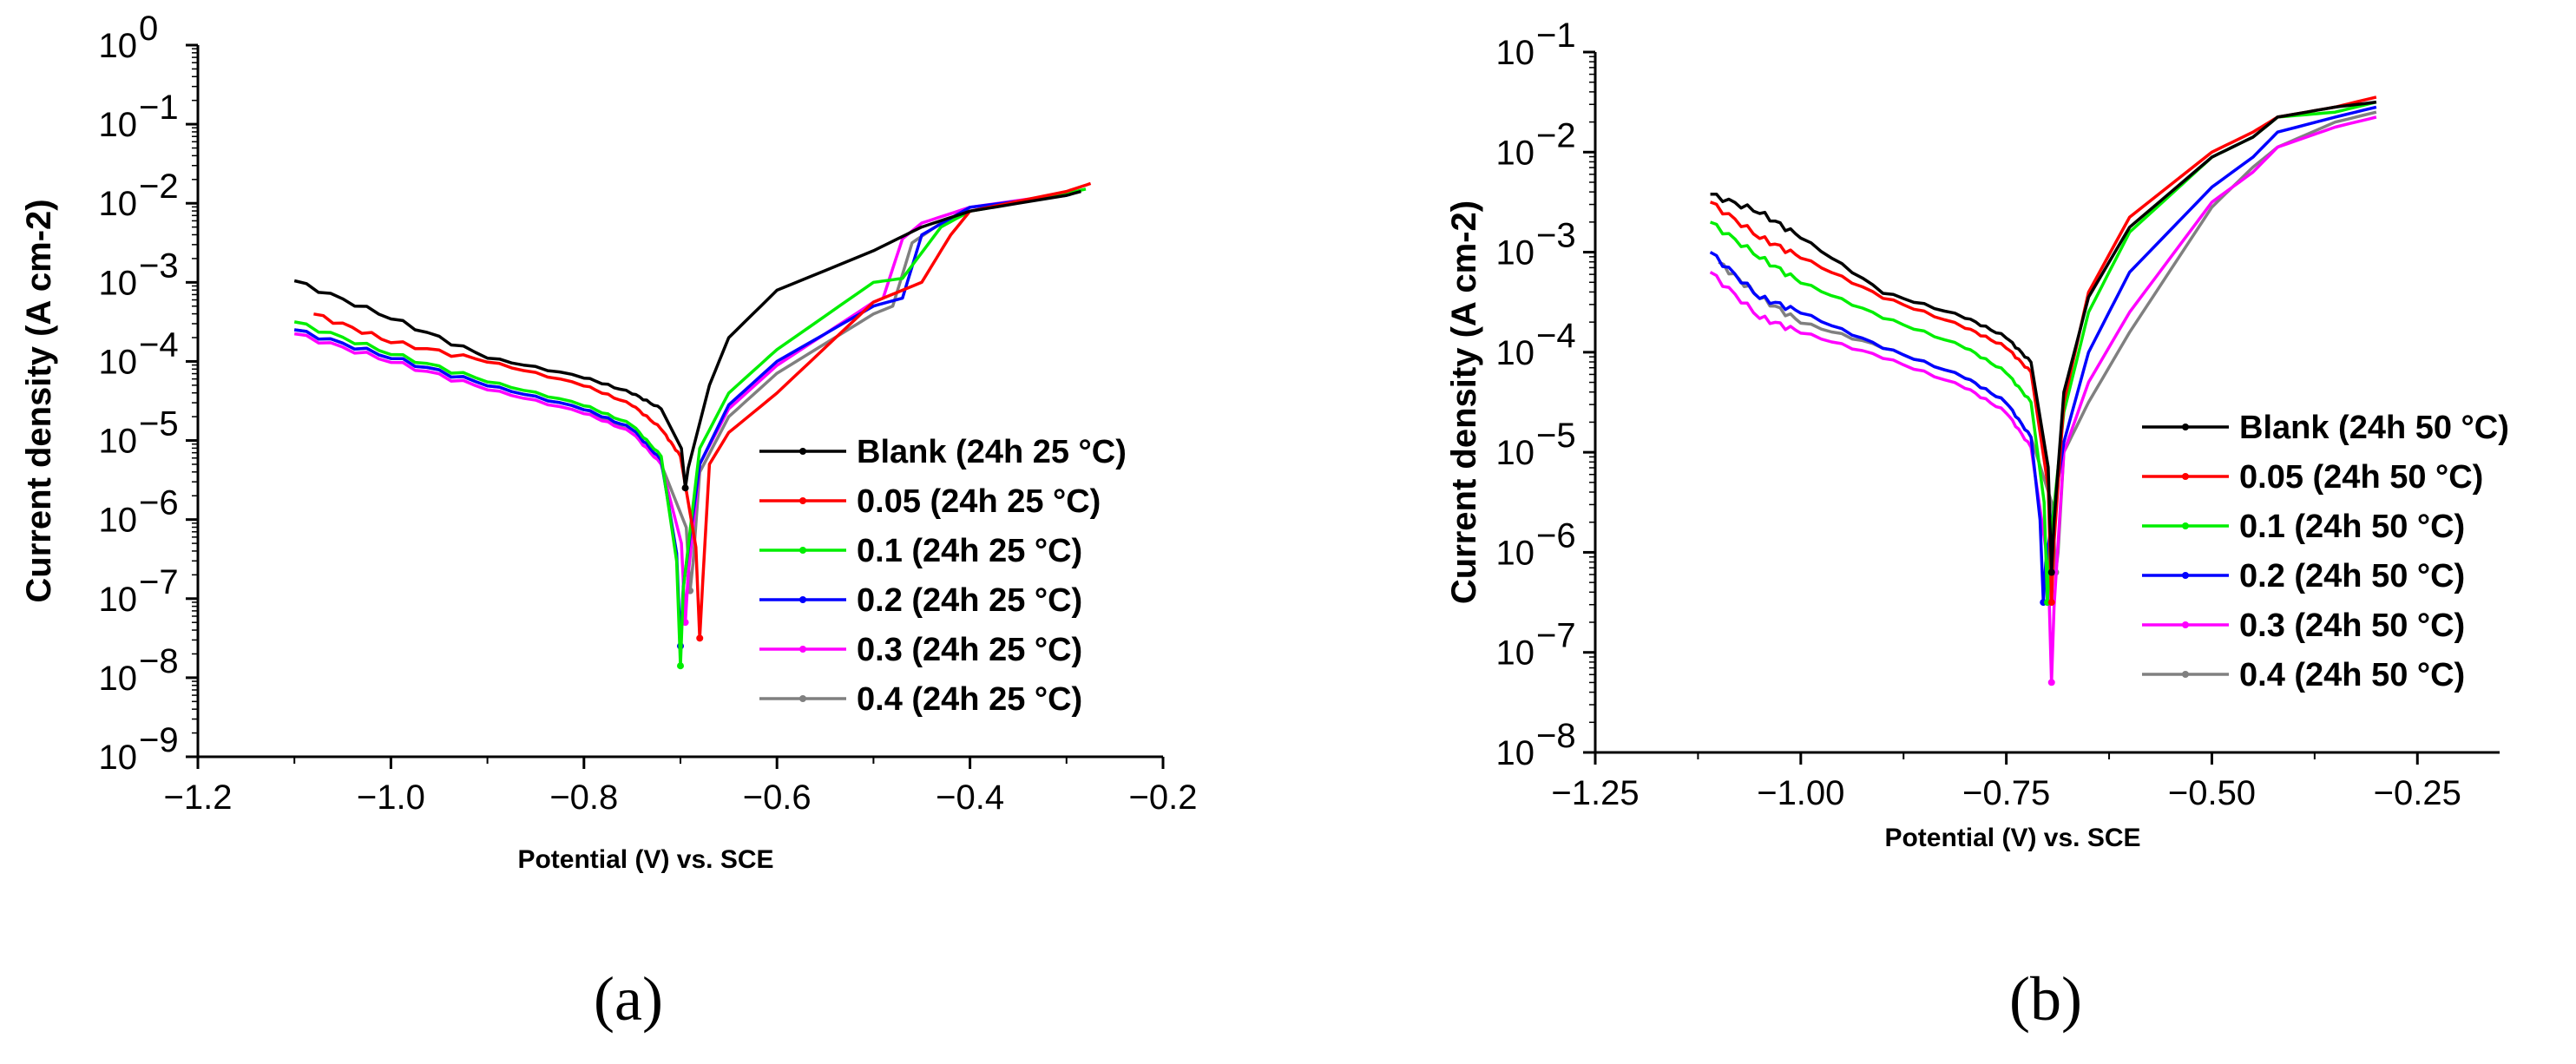  I want to click on x-tick-label: −1.25, so click(1595, 793).